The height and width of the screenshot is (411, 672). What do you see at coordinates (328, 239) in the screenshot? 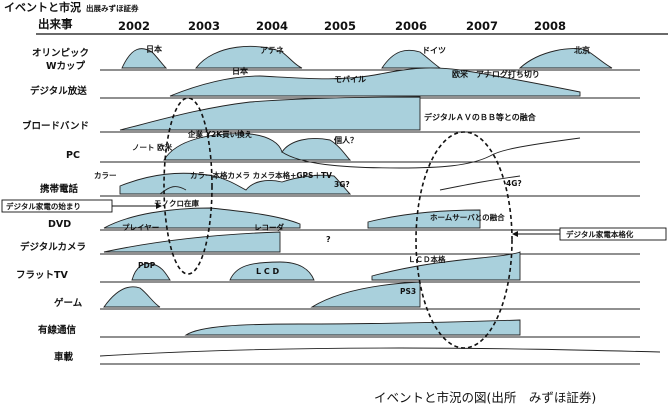
I see `camera-question-label: ?` at bounding box center [328, 239].